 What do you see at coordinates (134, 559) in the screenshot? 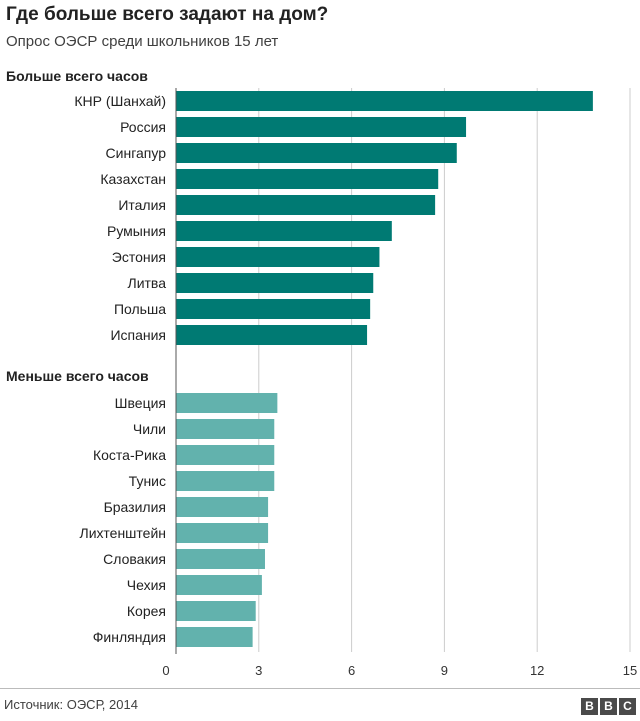
I see `category-label: Словакия` at bounding box center [134, 559].